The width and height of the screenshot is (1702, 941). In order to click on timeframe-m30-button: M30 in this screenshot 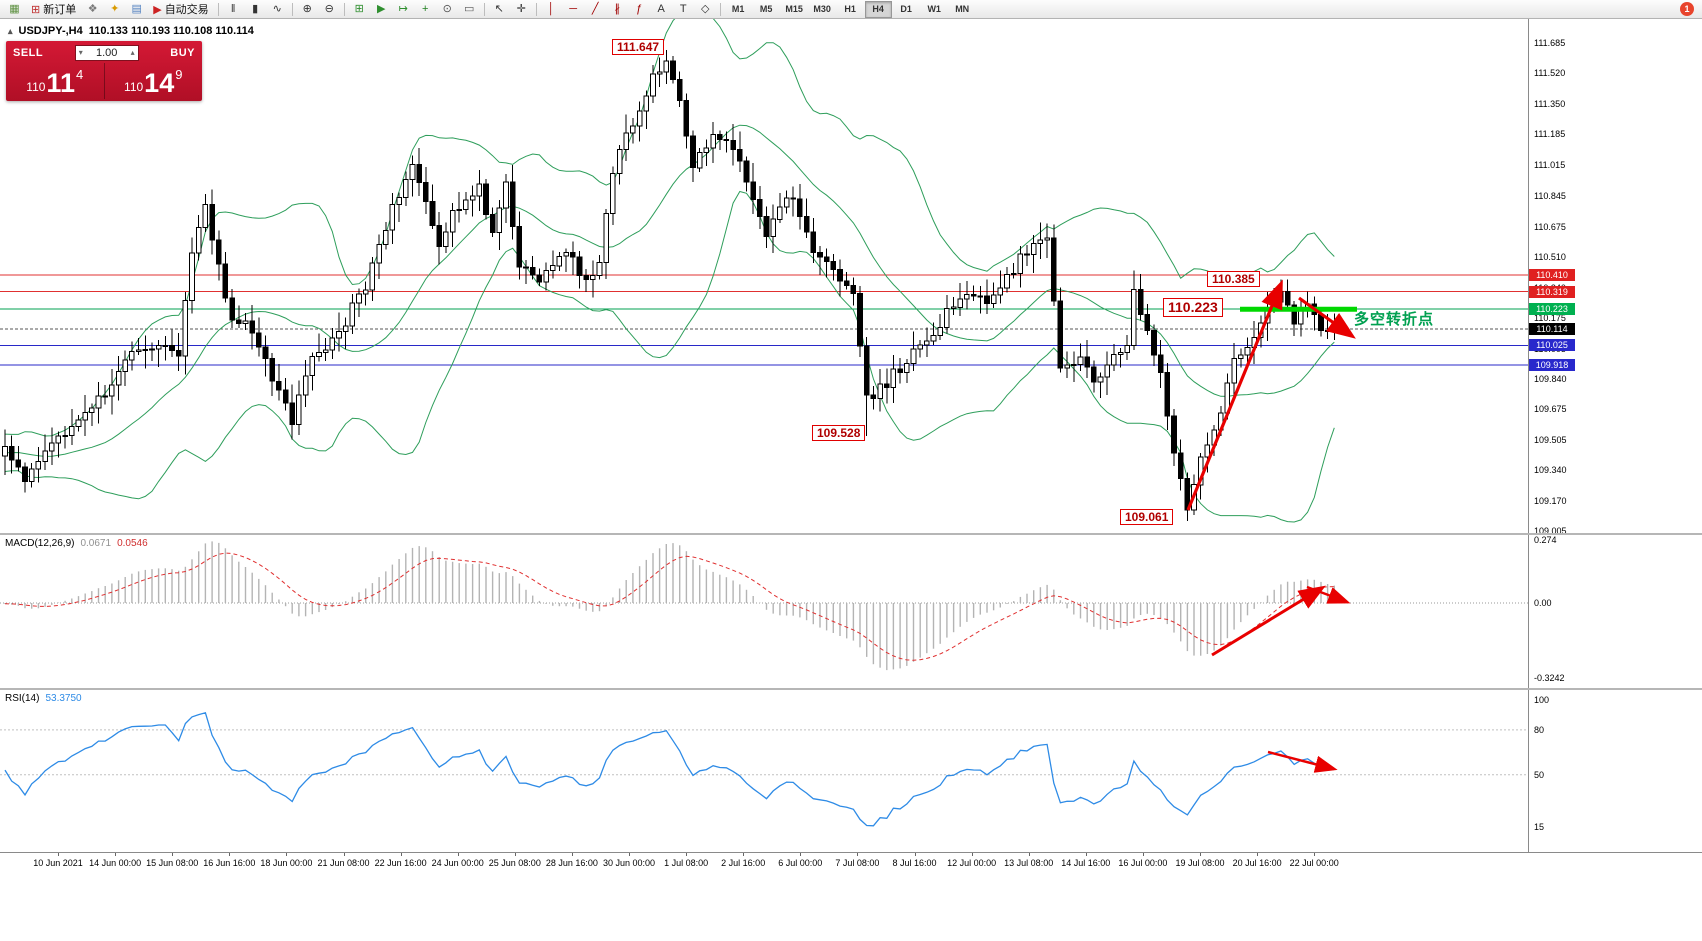, I will do `click(822, 9)`.